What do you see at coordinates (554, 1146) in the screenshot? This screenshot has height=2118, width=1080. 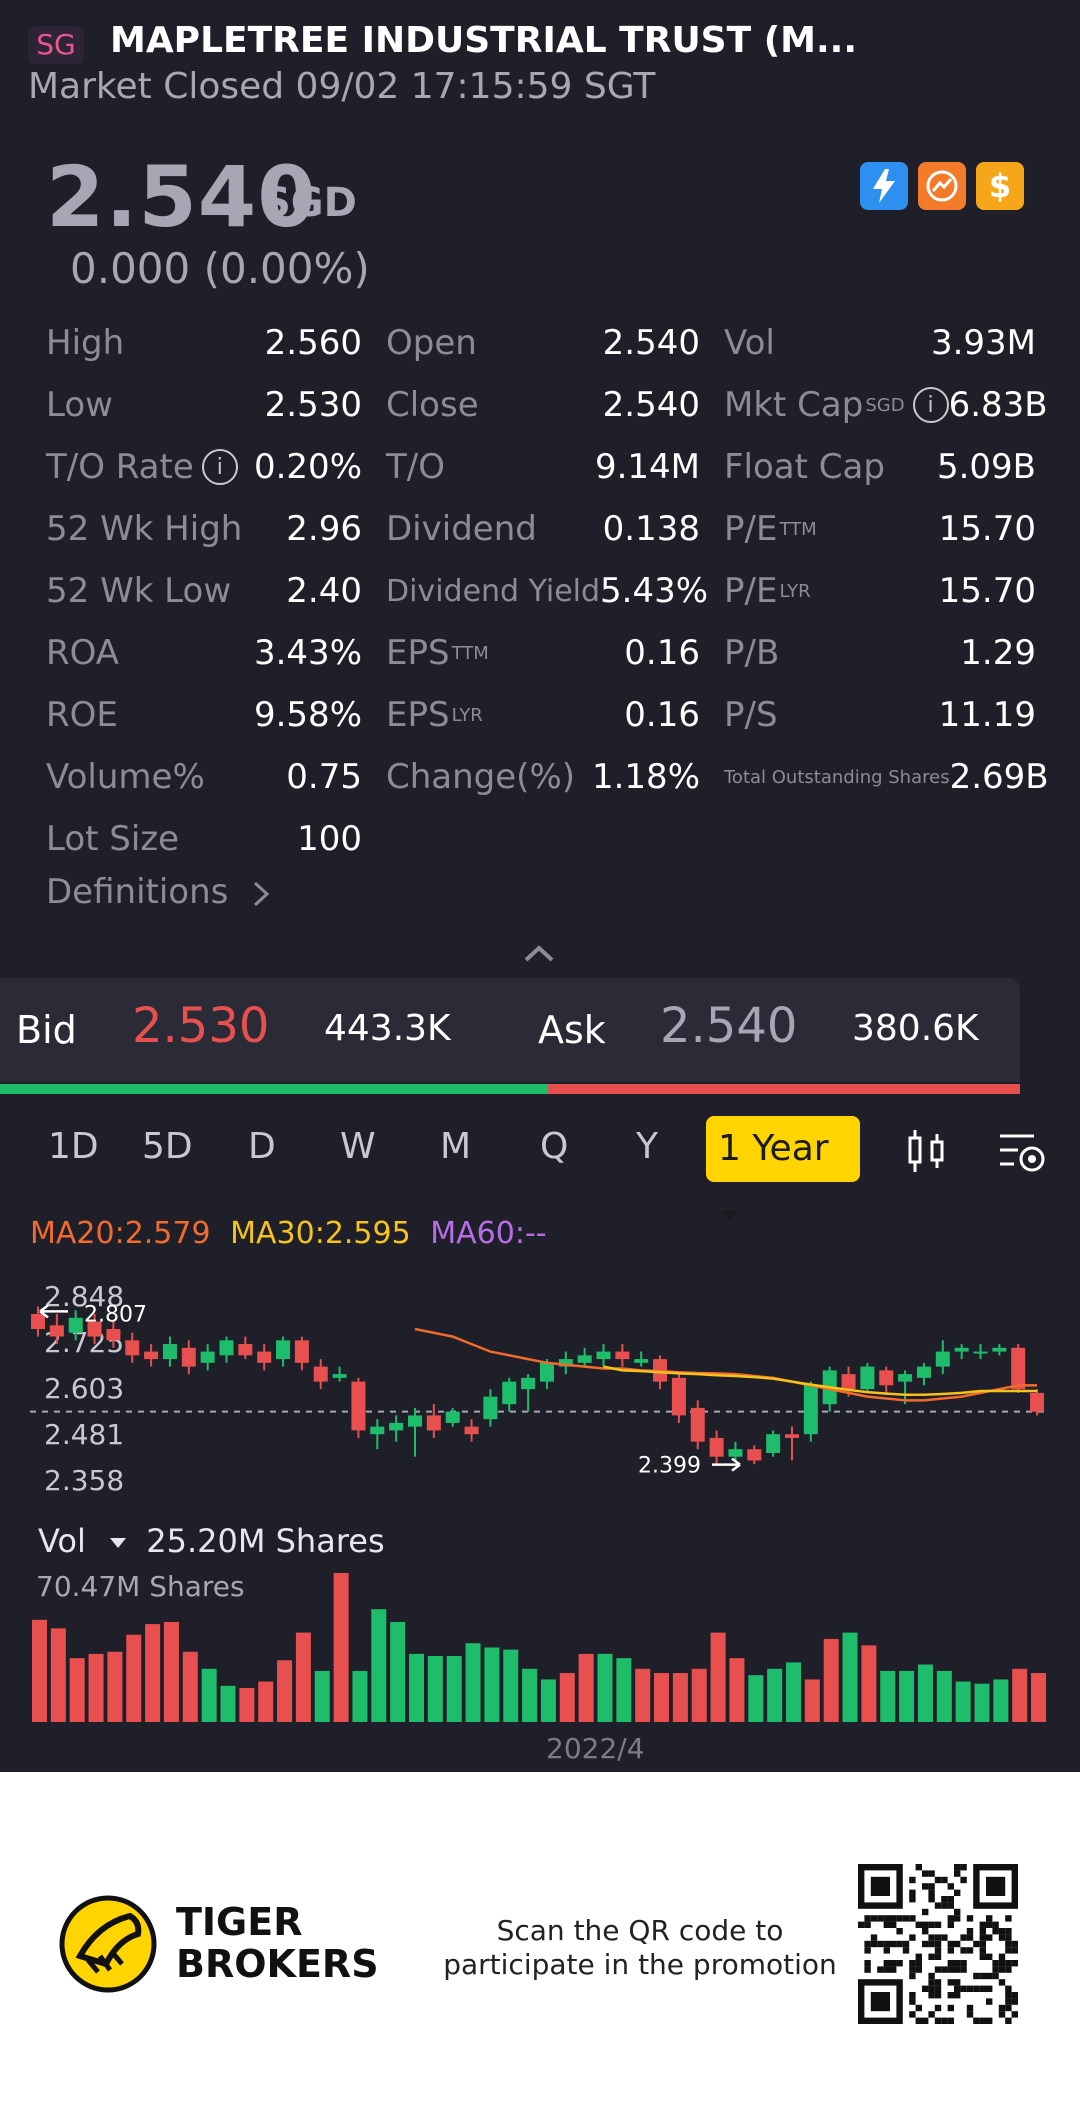 I see `tab-q: Q` at bounding box center [554, 1146].